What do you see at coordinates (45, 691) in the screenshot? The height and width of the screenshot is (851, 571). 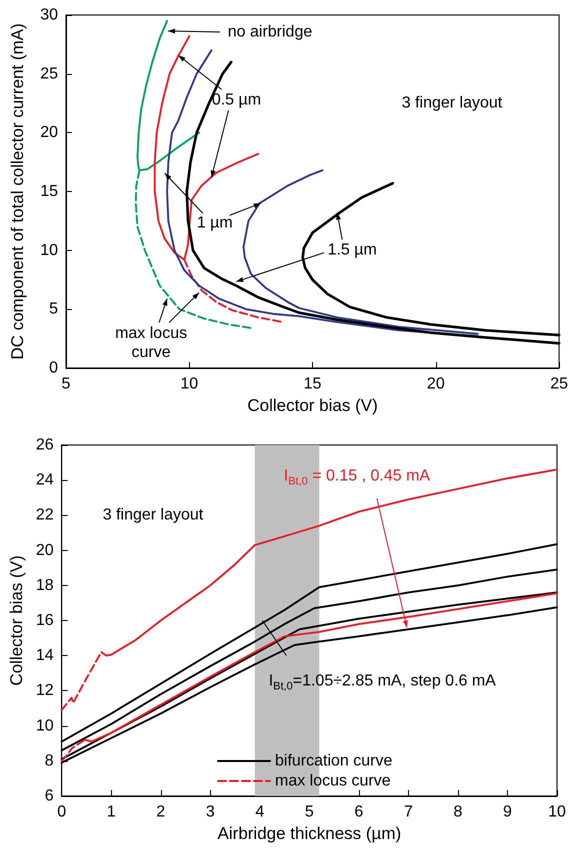 I see `y-tick-label: 12` at bounding box center [45, 691].